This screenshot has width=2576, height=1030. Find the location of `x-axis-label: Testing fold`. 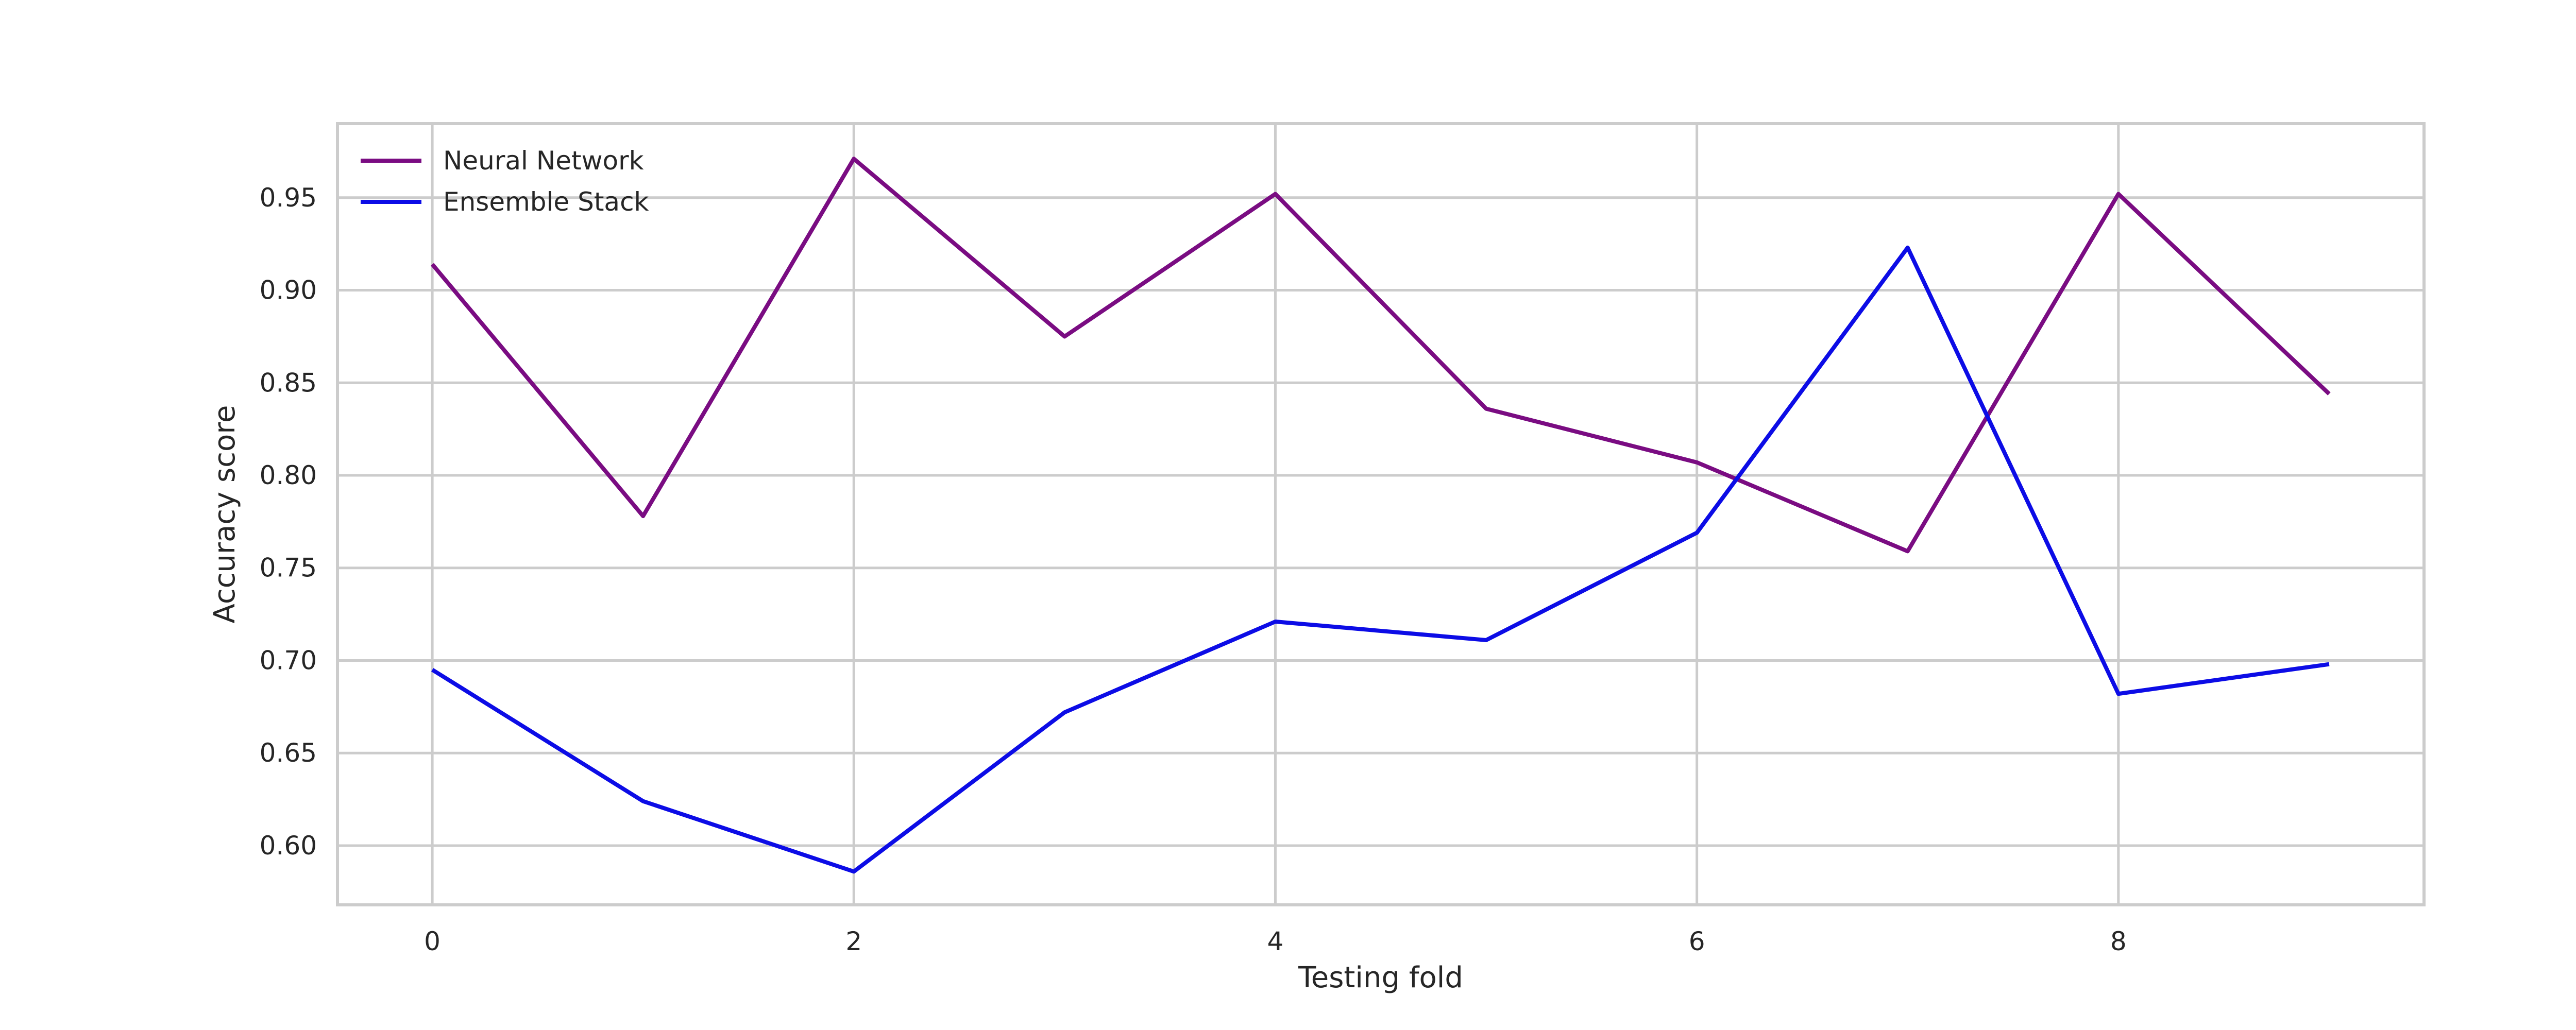

x-axis-label: Testing fold is located at coordinates (1380, 977).